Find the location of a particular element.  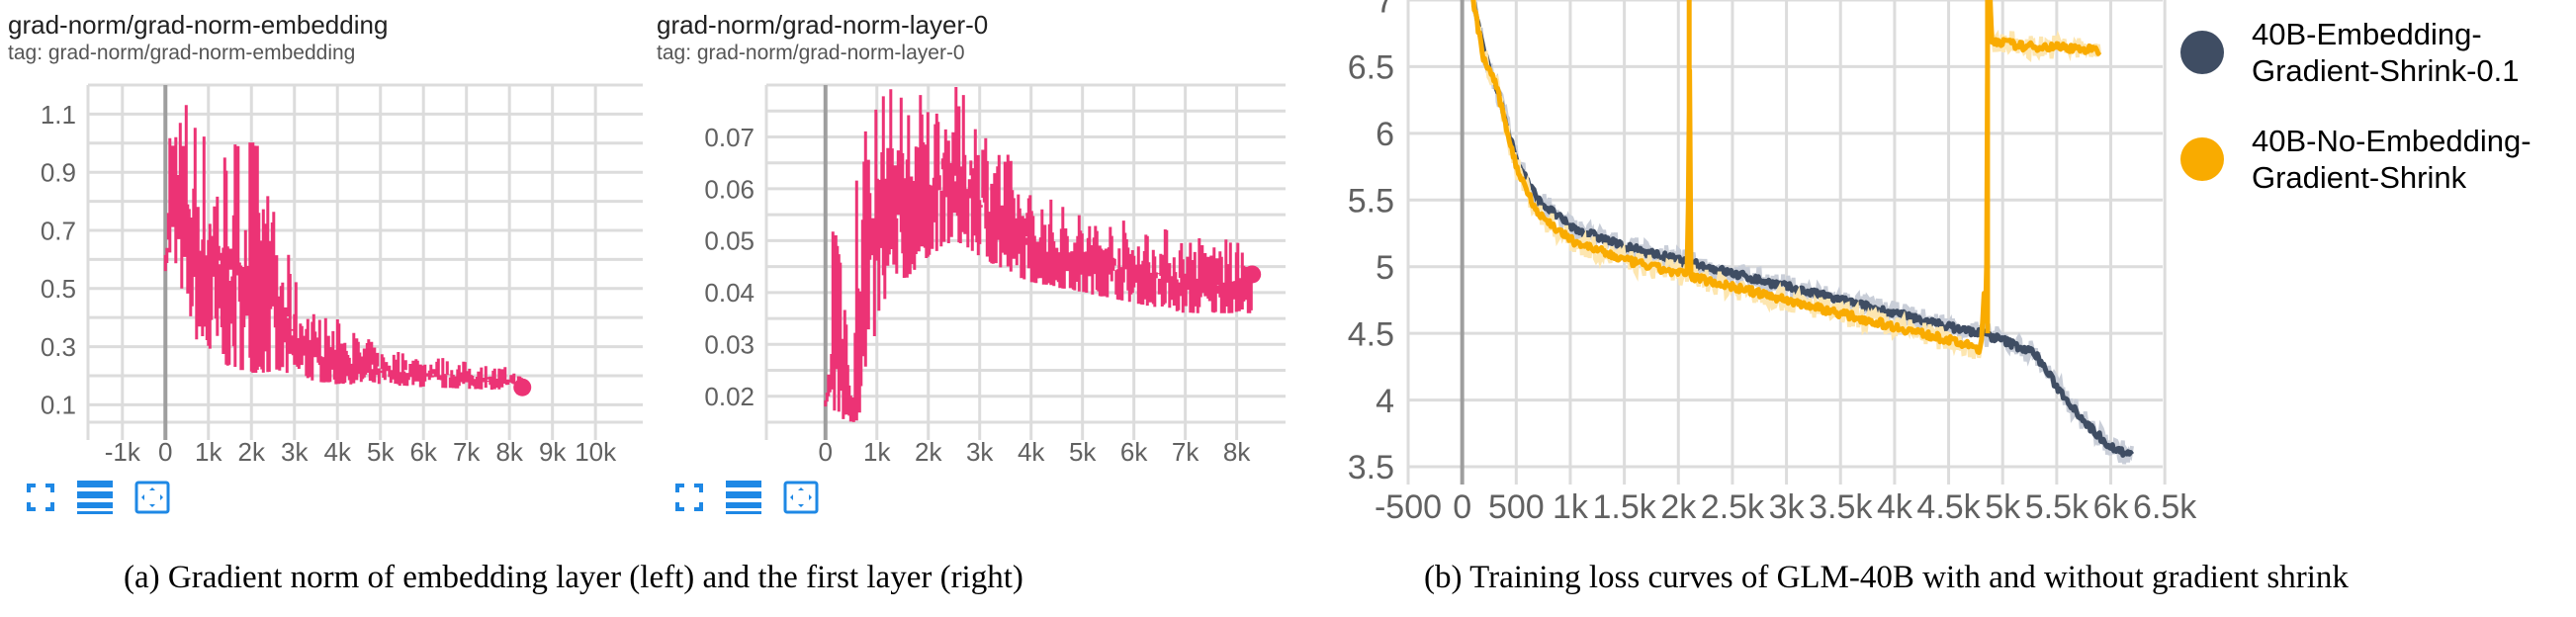

x-tick-label: -500 is located at coordinates (1408, 507).